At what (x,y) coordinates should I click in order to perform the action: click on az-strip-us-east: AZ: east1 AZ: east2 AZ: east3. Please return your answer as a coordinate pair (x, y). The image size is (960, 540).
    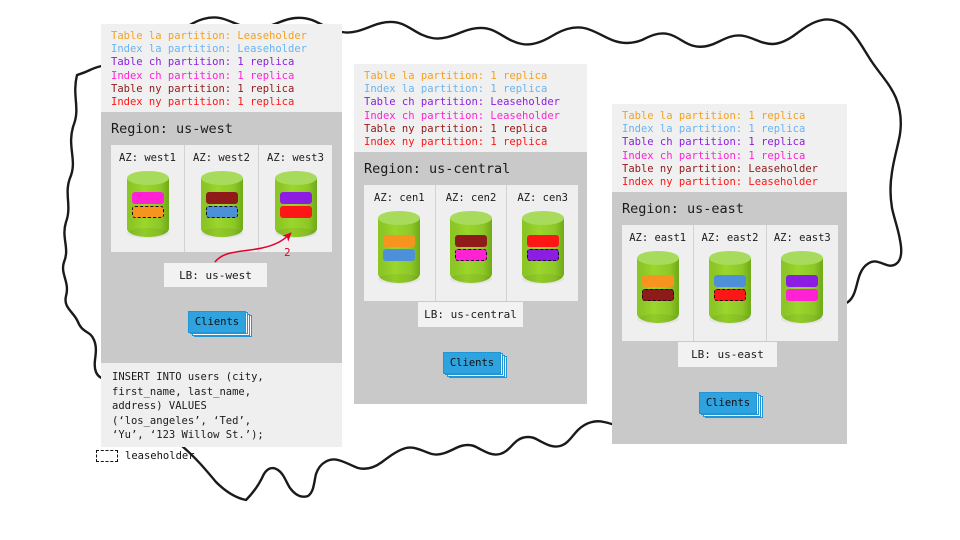
    Looking at the image, I should click on (730, 283).